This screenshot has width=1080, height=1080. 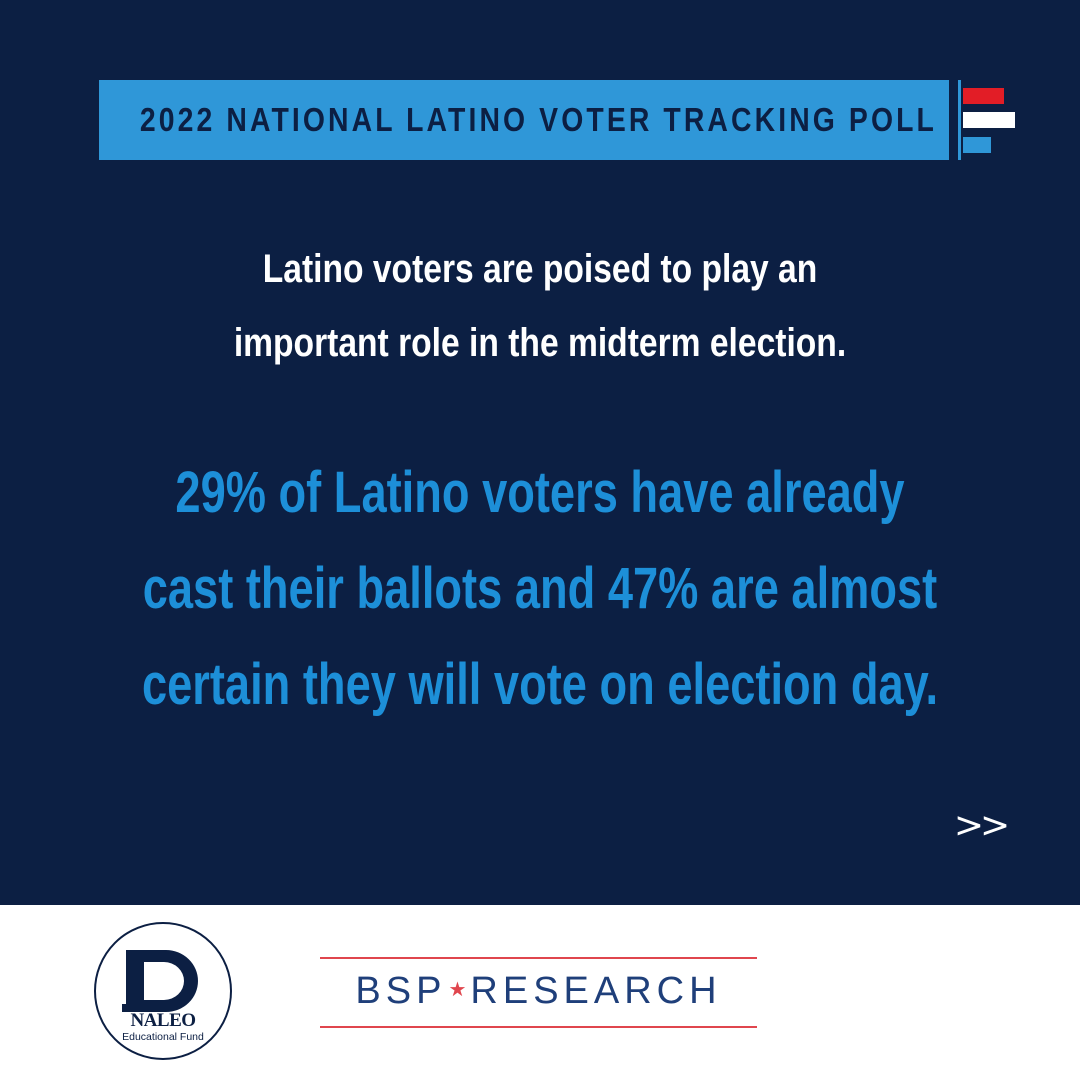 What do you see at coordinates (596, 991) in the screenshot?
I see `research-word: RESEARCH` at bounding box center [596, 991].